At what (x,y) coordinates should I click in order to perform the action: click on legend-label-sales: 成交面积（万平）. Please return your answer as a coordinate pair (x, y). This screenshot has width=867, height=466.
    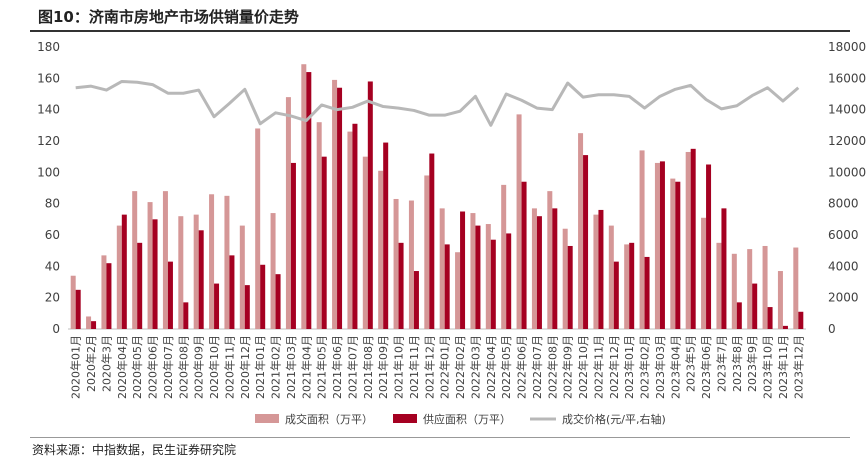
    Looking at the image, I should click on (329, 419).